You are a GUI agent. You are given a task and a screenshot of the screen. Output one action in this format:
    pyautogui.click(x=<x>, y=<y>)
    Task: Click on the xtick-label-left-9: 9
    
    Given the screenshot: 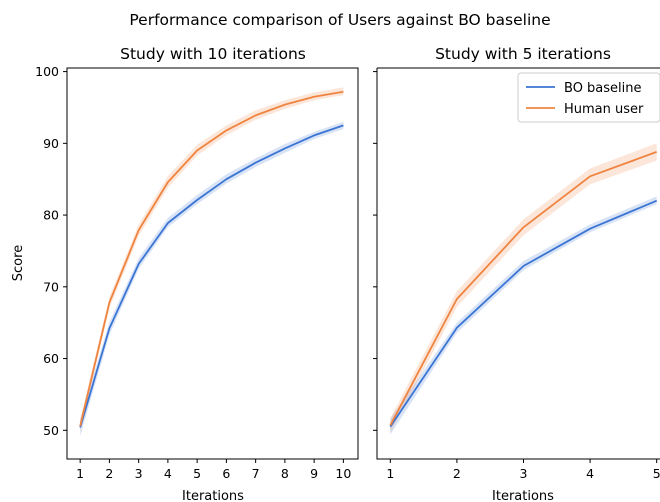 What is the action you would take?
    pyautogui.click(x=314, y=473)
    